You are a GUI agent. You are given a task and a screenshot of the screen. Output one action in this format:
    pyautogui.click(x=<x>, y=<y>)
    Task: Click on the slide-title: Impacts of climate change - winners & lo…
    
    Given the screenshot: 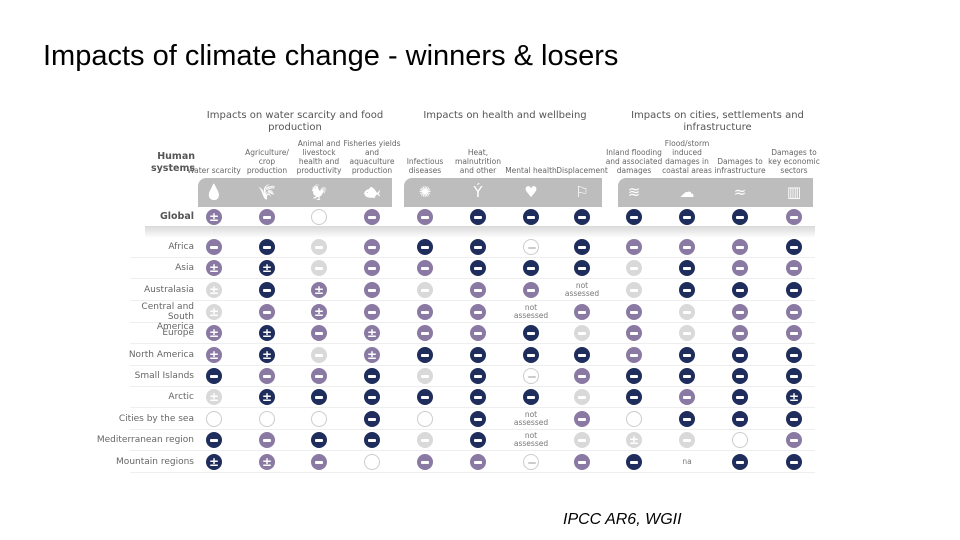 What is the action you would take?
    pyautogui.click(x=331, y=56)
    